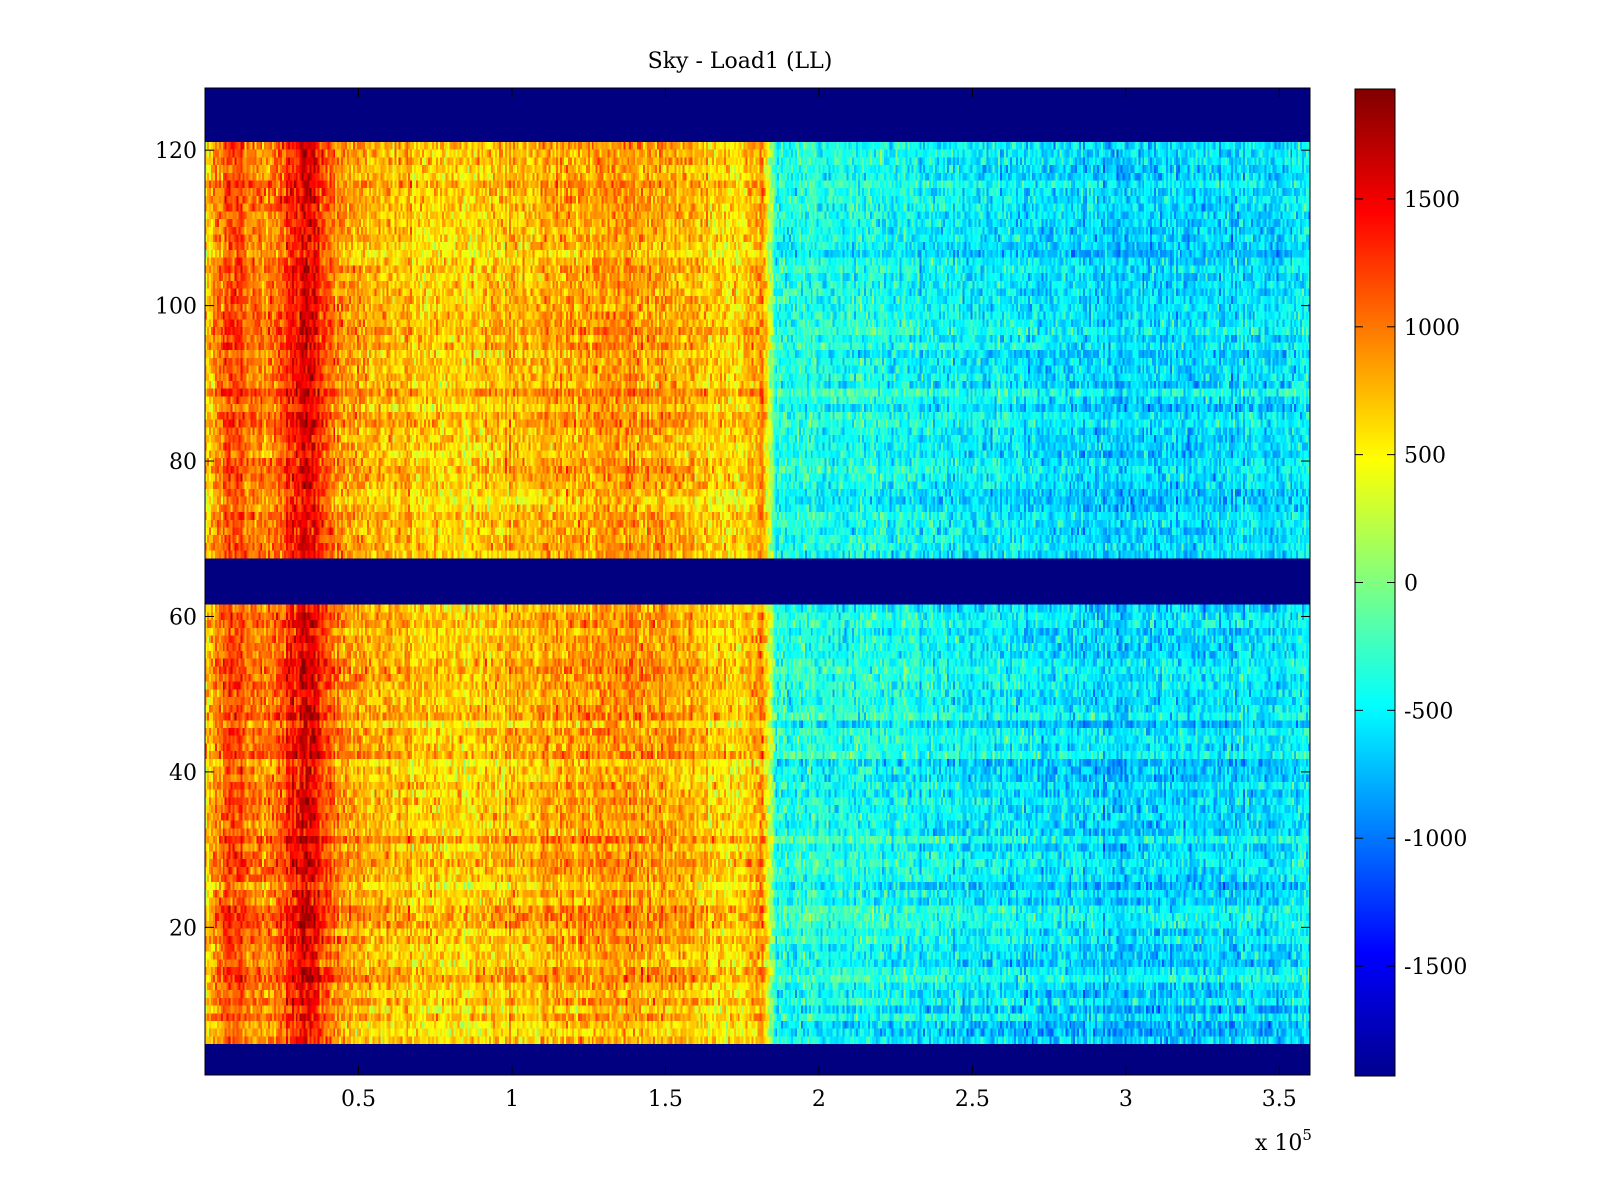 The width and height of the screenshot is (1600, 1200). Describe the element at coordinates (358, 1099) in the screenshot. I see `x-tick-label: 0.5` at that location.